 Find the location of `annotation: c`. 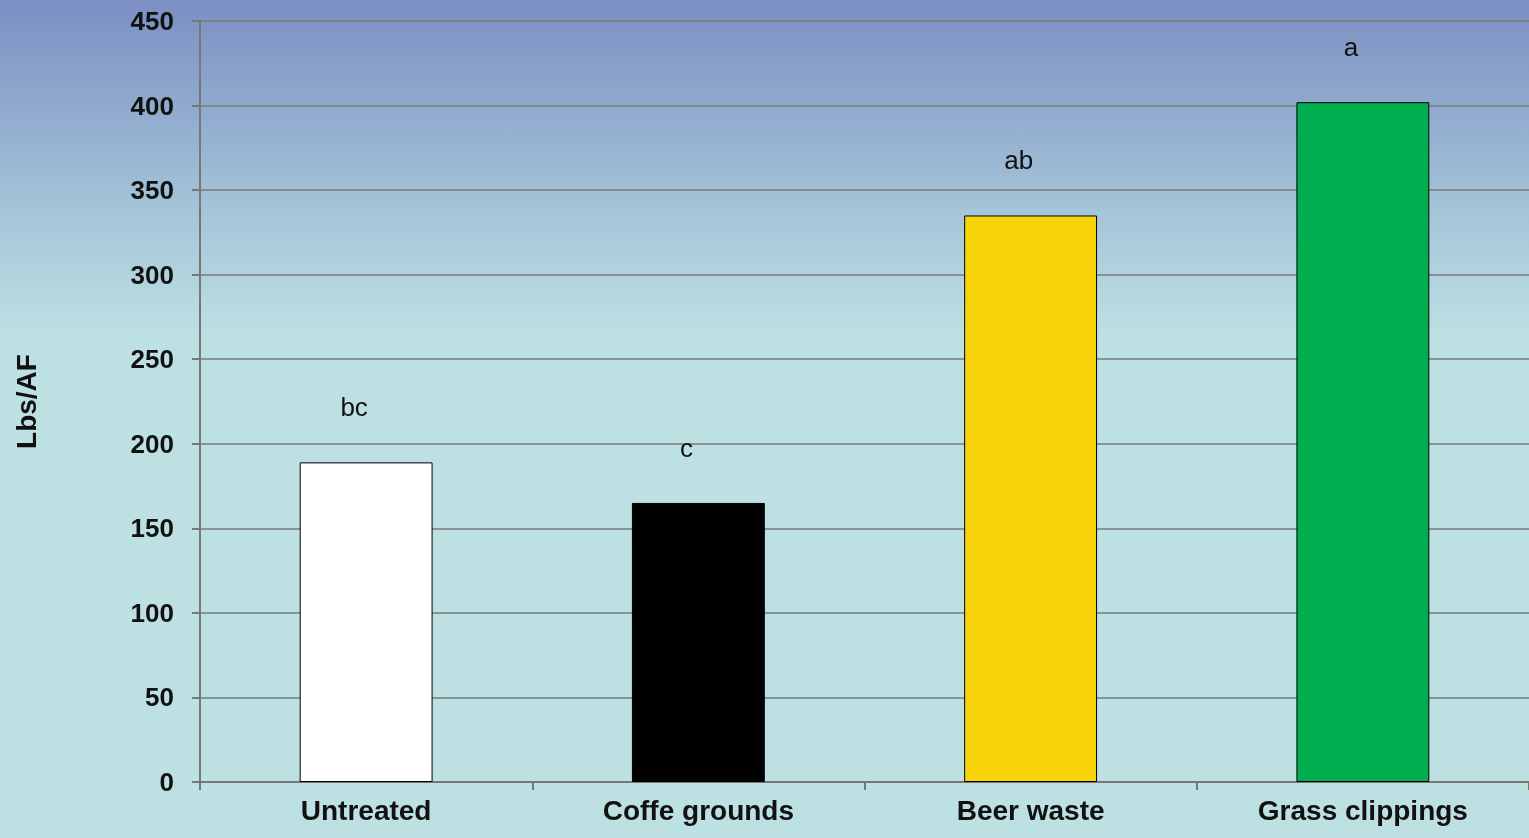

annotation: c is located at coordinates (686, 447).